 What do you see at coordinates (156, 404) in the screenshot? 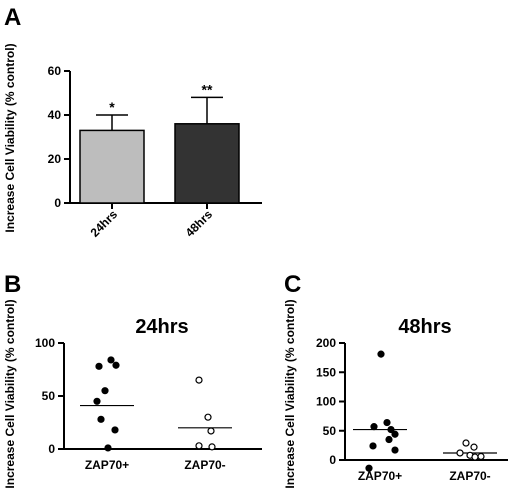
I see `panel-b-points` at bounding box center [156, 404].